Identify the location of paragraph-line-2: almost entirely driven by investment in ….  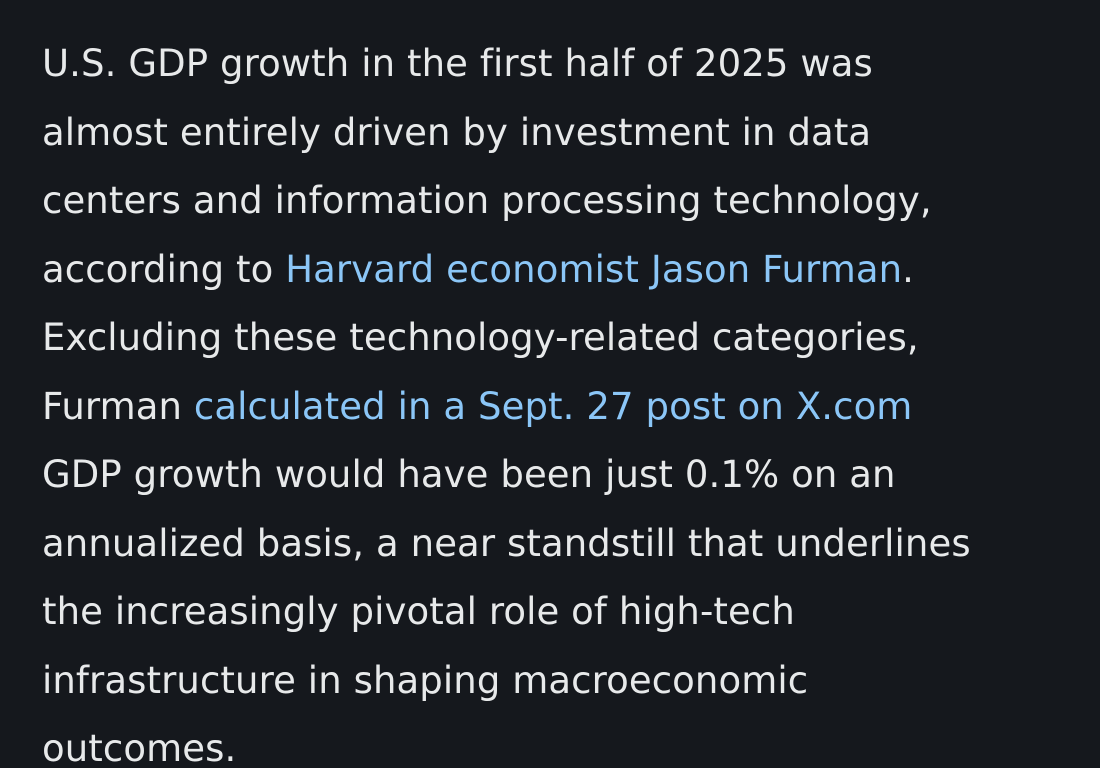
(457, 132).